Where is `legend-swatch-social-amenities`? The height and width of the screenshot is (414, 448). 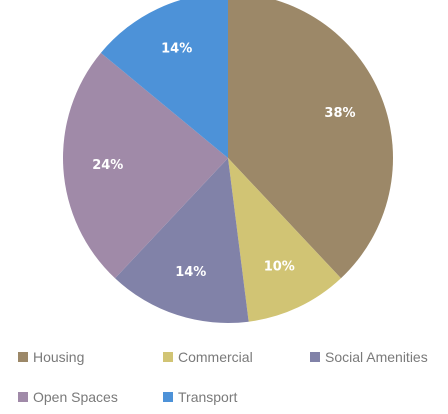
legend-swatch-social-amenities is located at coordinates (315, 357).